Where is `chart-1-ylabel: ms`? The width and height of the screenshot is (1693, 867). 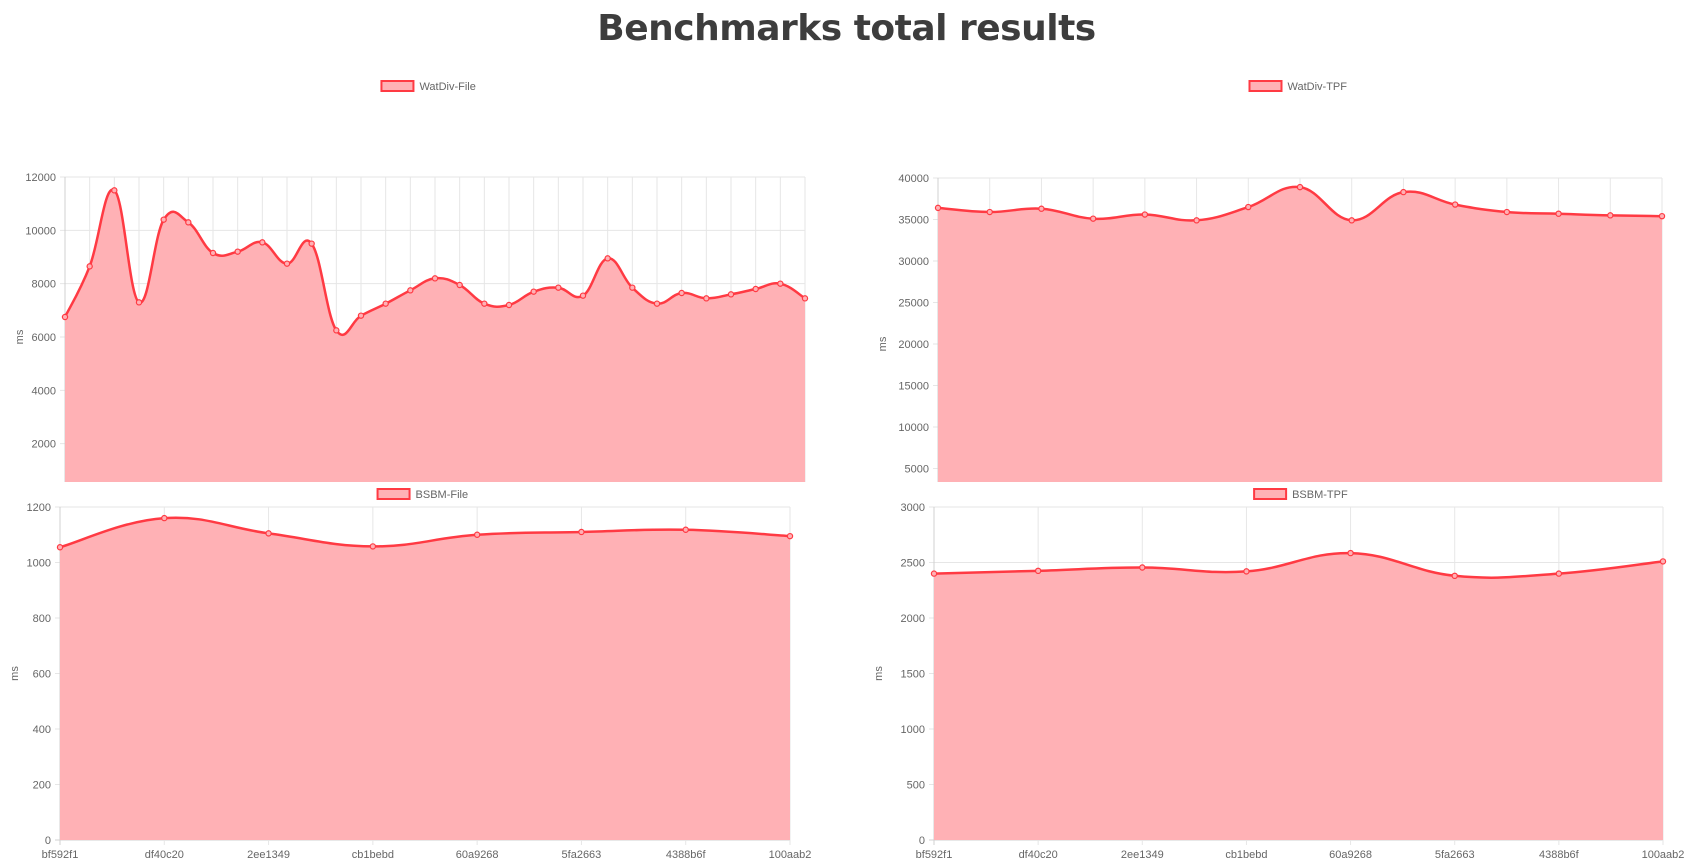 chart-1-ylabel: ms is located at coordinates (883, 343).